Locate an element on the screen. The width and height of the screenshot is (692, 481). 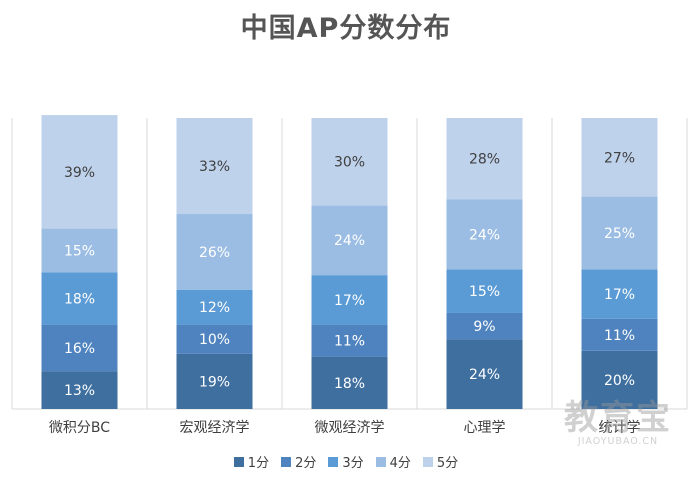
legend-label: 2分 is located at coordinates (306, 463).